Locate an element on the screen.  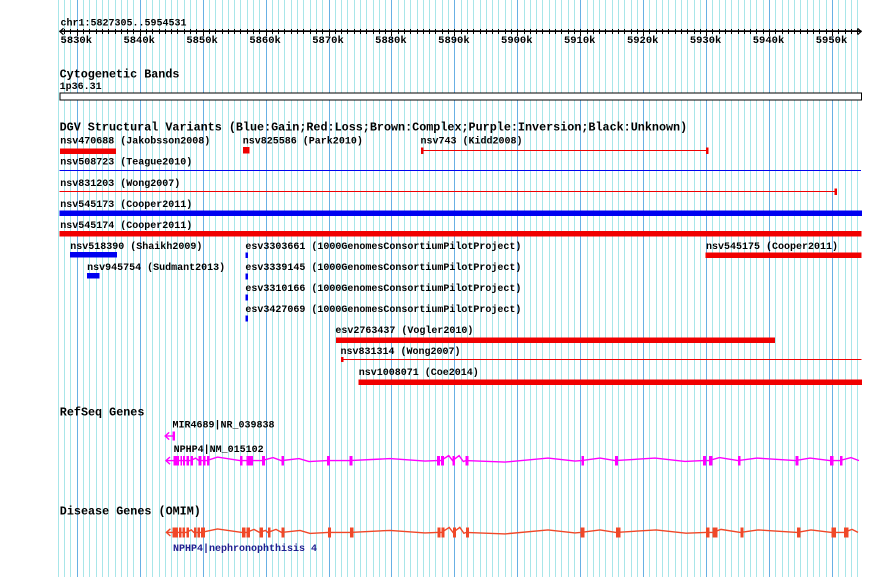
svg-text: NPHP4|nephronophthisis 4 is located at coordinates (245, 549).